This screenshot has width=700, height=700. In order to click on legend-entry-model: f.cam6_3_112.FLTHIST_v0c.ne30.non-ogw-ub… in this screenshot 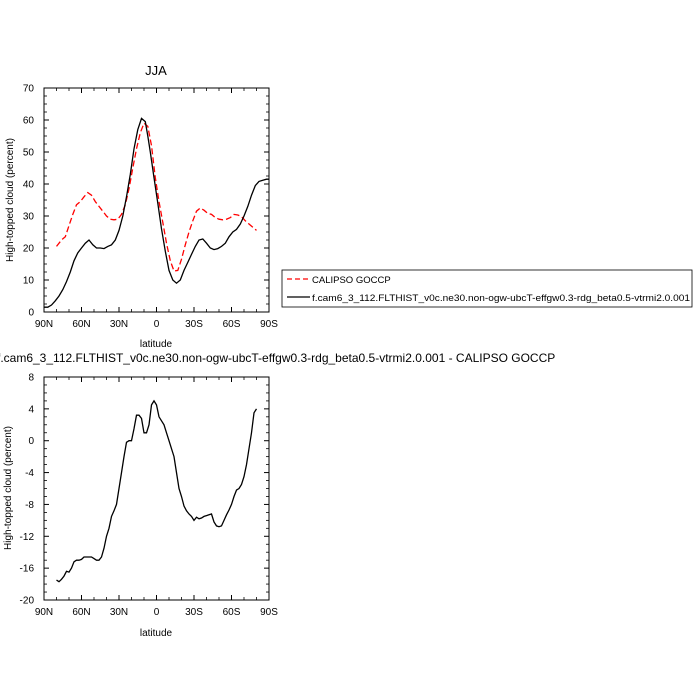, I will do `click(501, 298)`.